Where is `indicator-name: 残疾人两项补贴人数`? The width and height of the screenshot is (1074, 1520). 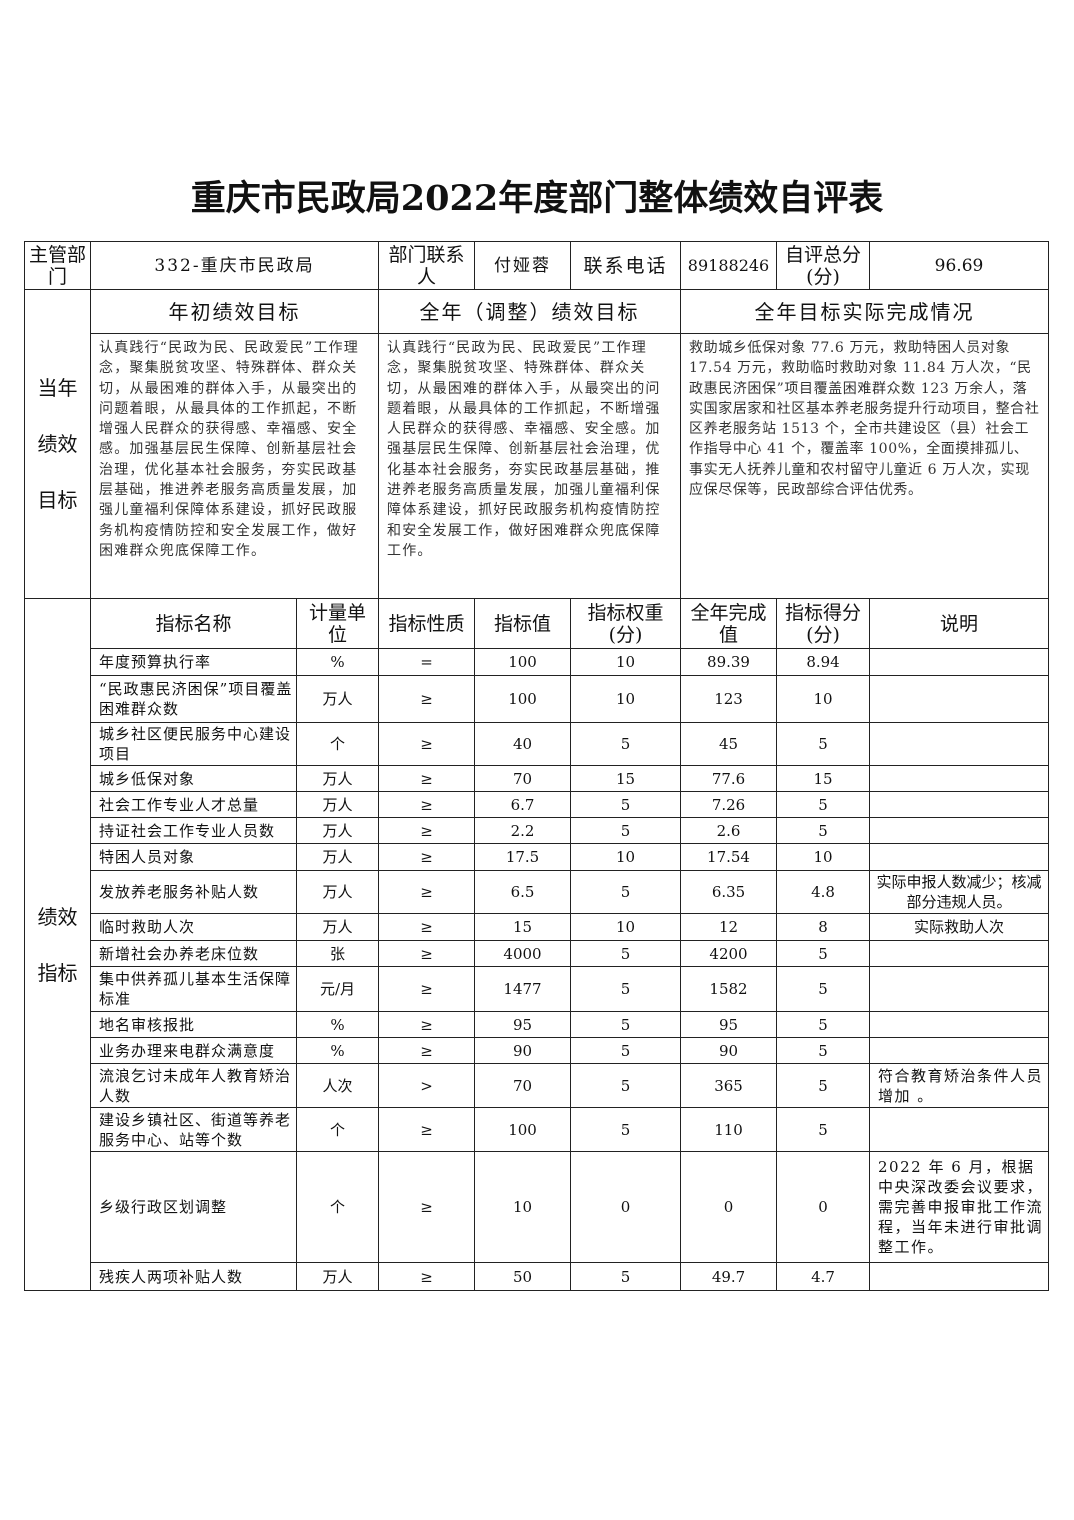
indicator-name: 残疾人两项补贴人数 is located at coordinates (193, 1276).